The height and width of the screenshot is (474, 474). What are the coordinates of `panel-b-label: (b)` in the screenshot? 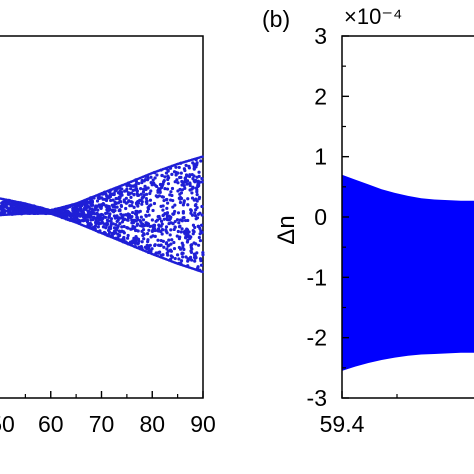 It's located at (276, 19).